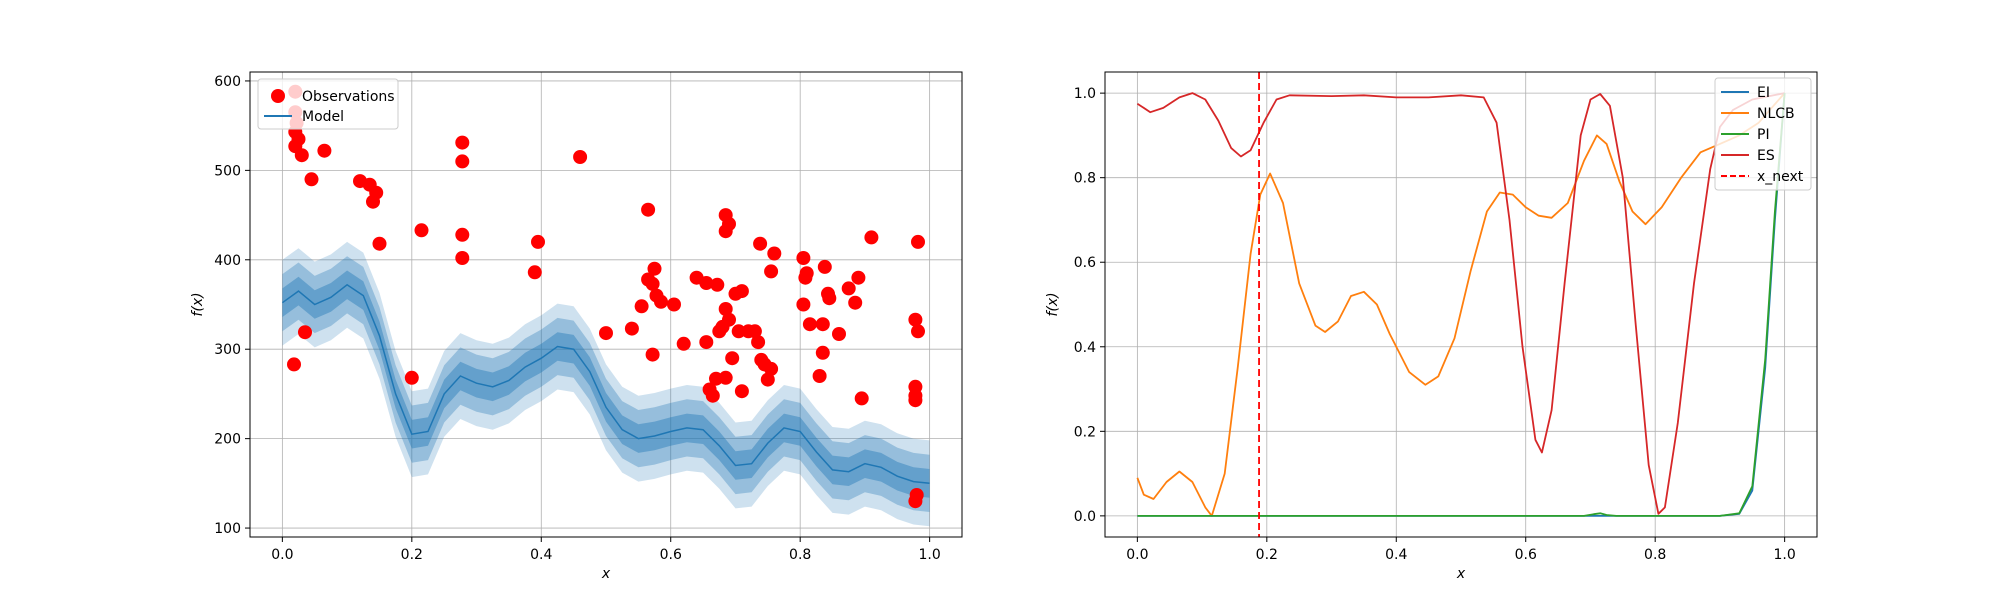 The image size is (2000, 600). What do you see at coordinates (227, 529) in the screenshot?
I see `y-tick-label: 100` at bounding box center [227, 529].